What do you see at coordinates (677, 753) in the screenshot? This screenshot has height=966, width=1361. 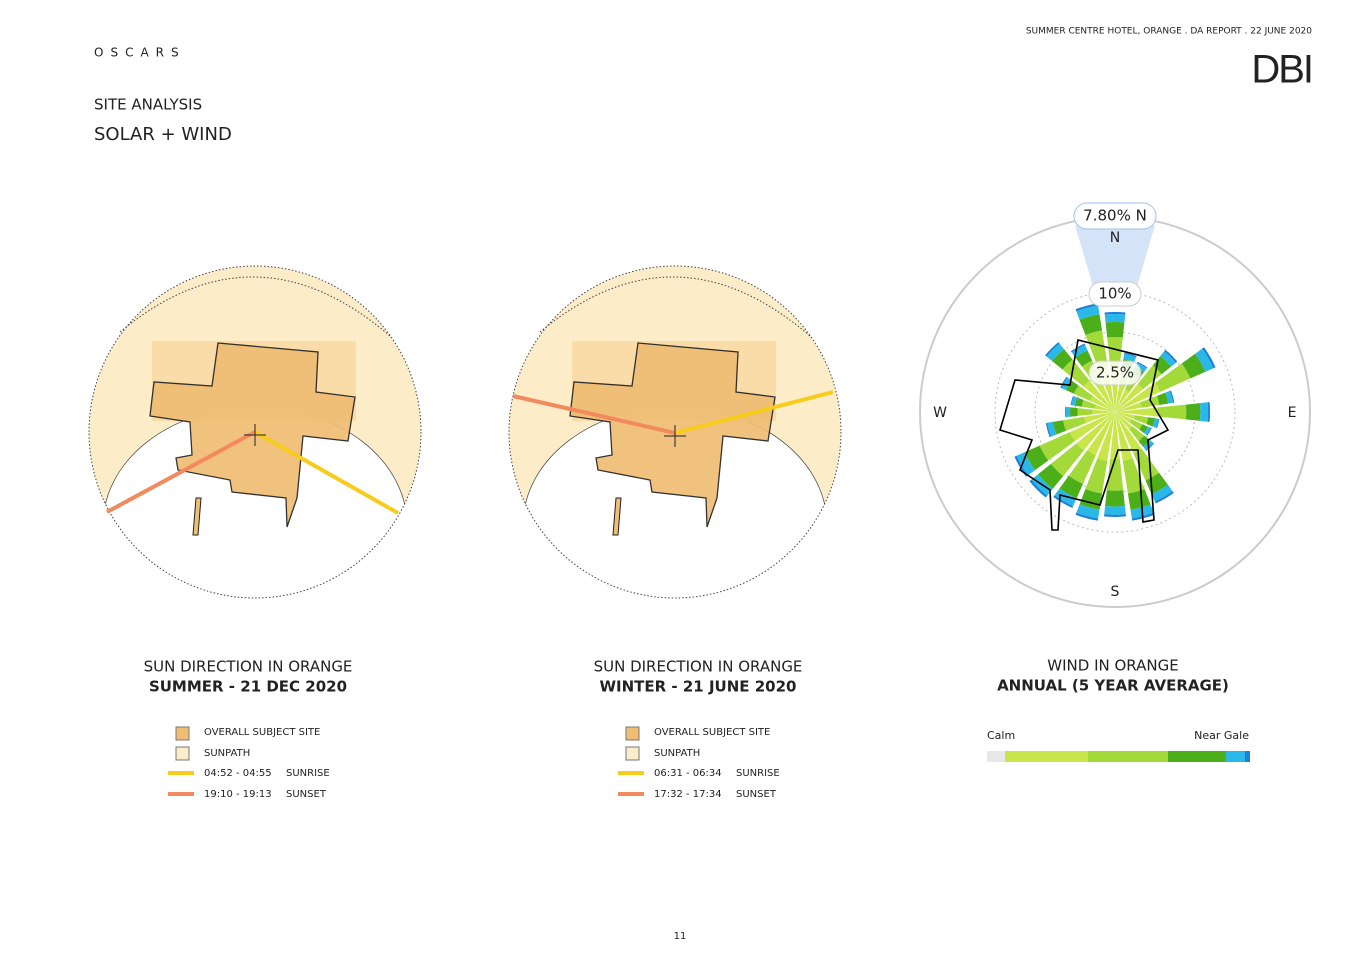 I see `legend-label: SUNPATH` at bounding box center [677, 753].